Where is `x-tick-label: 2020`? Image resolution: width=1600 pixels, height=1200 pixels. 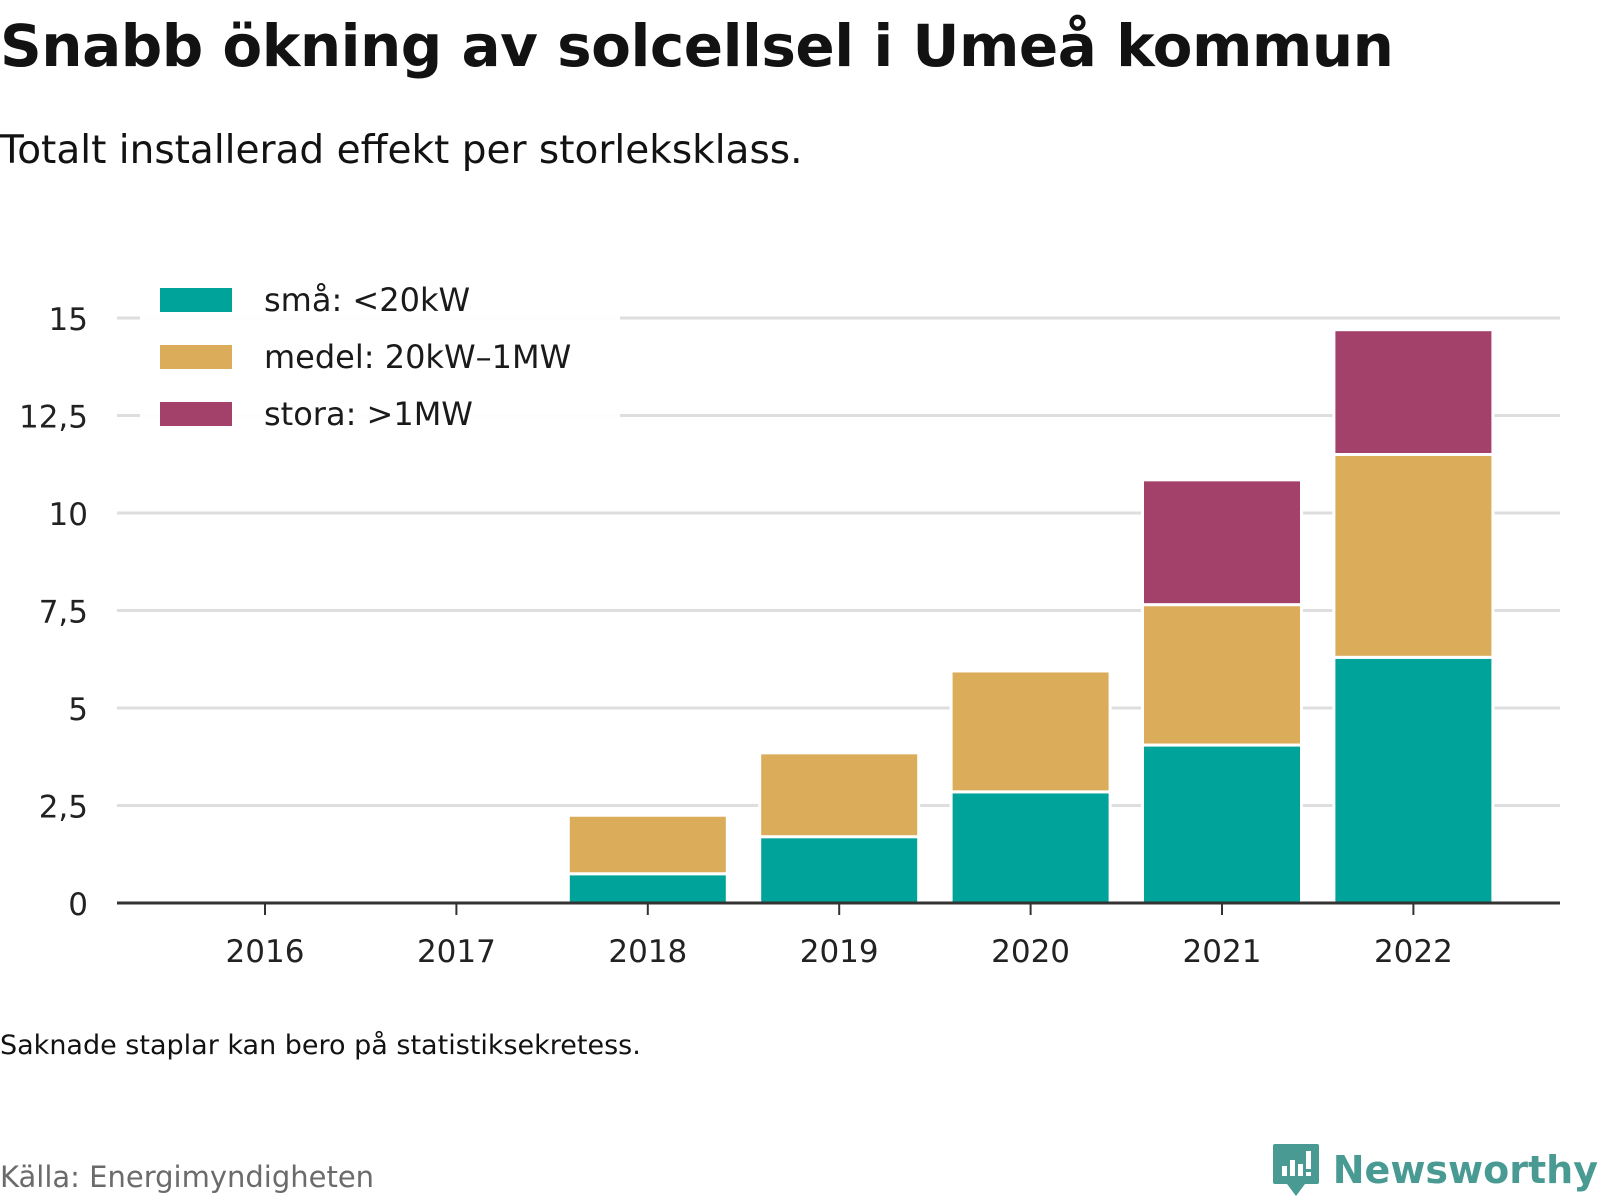 x-tick-label: 2020 is located at coordinates (1030, 952).